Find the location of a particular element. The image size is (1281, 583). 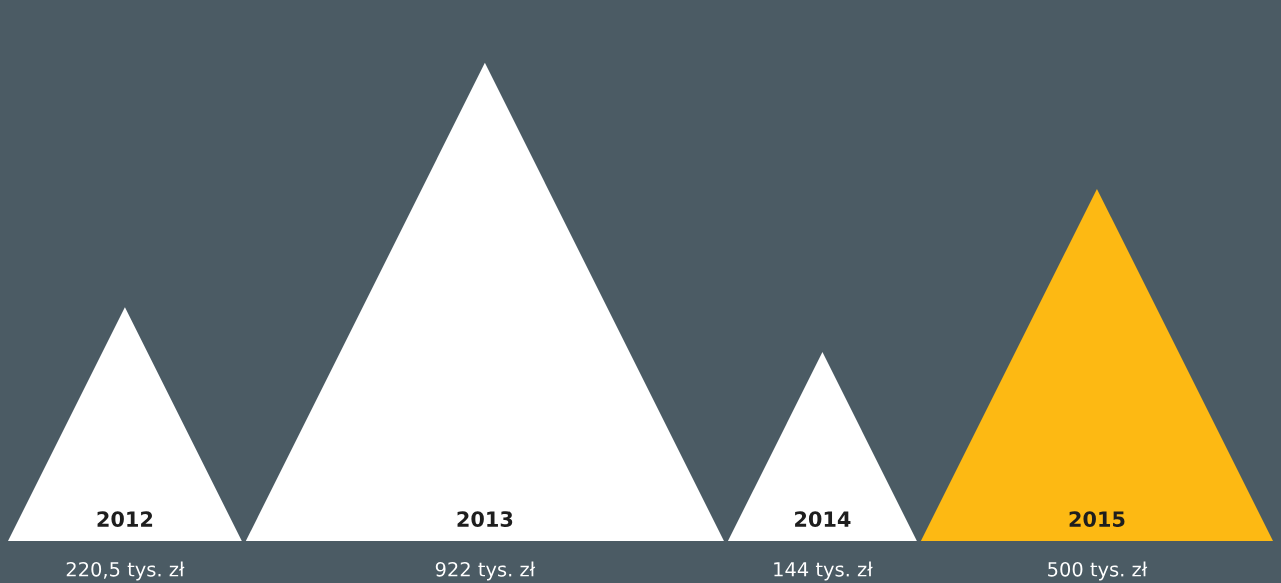

category-label: 2015 is located at coordinates (1097, 519).